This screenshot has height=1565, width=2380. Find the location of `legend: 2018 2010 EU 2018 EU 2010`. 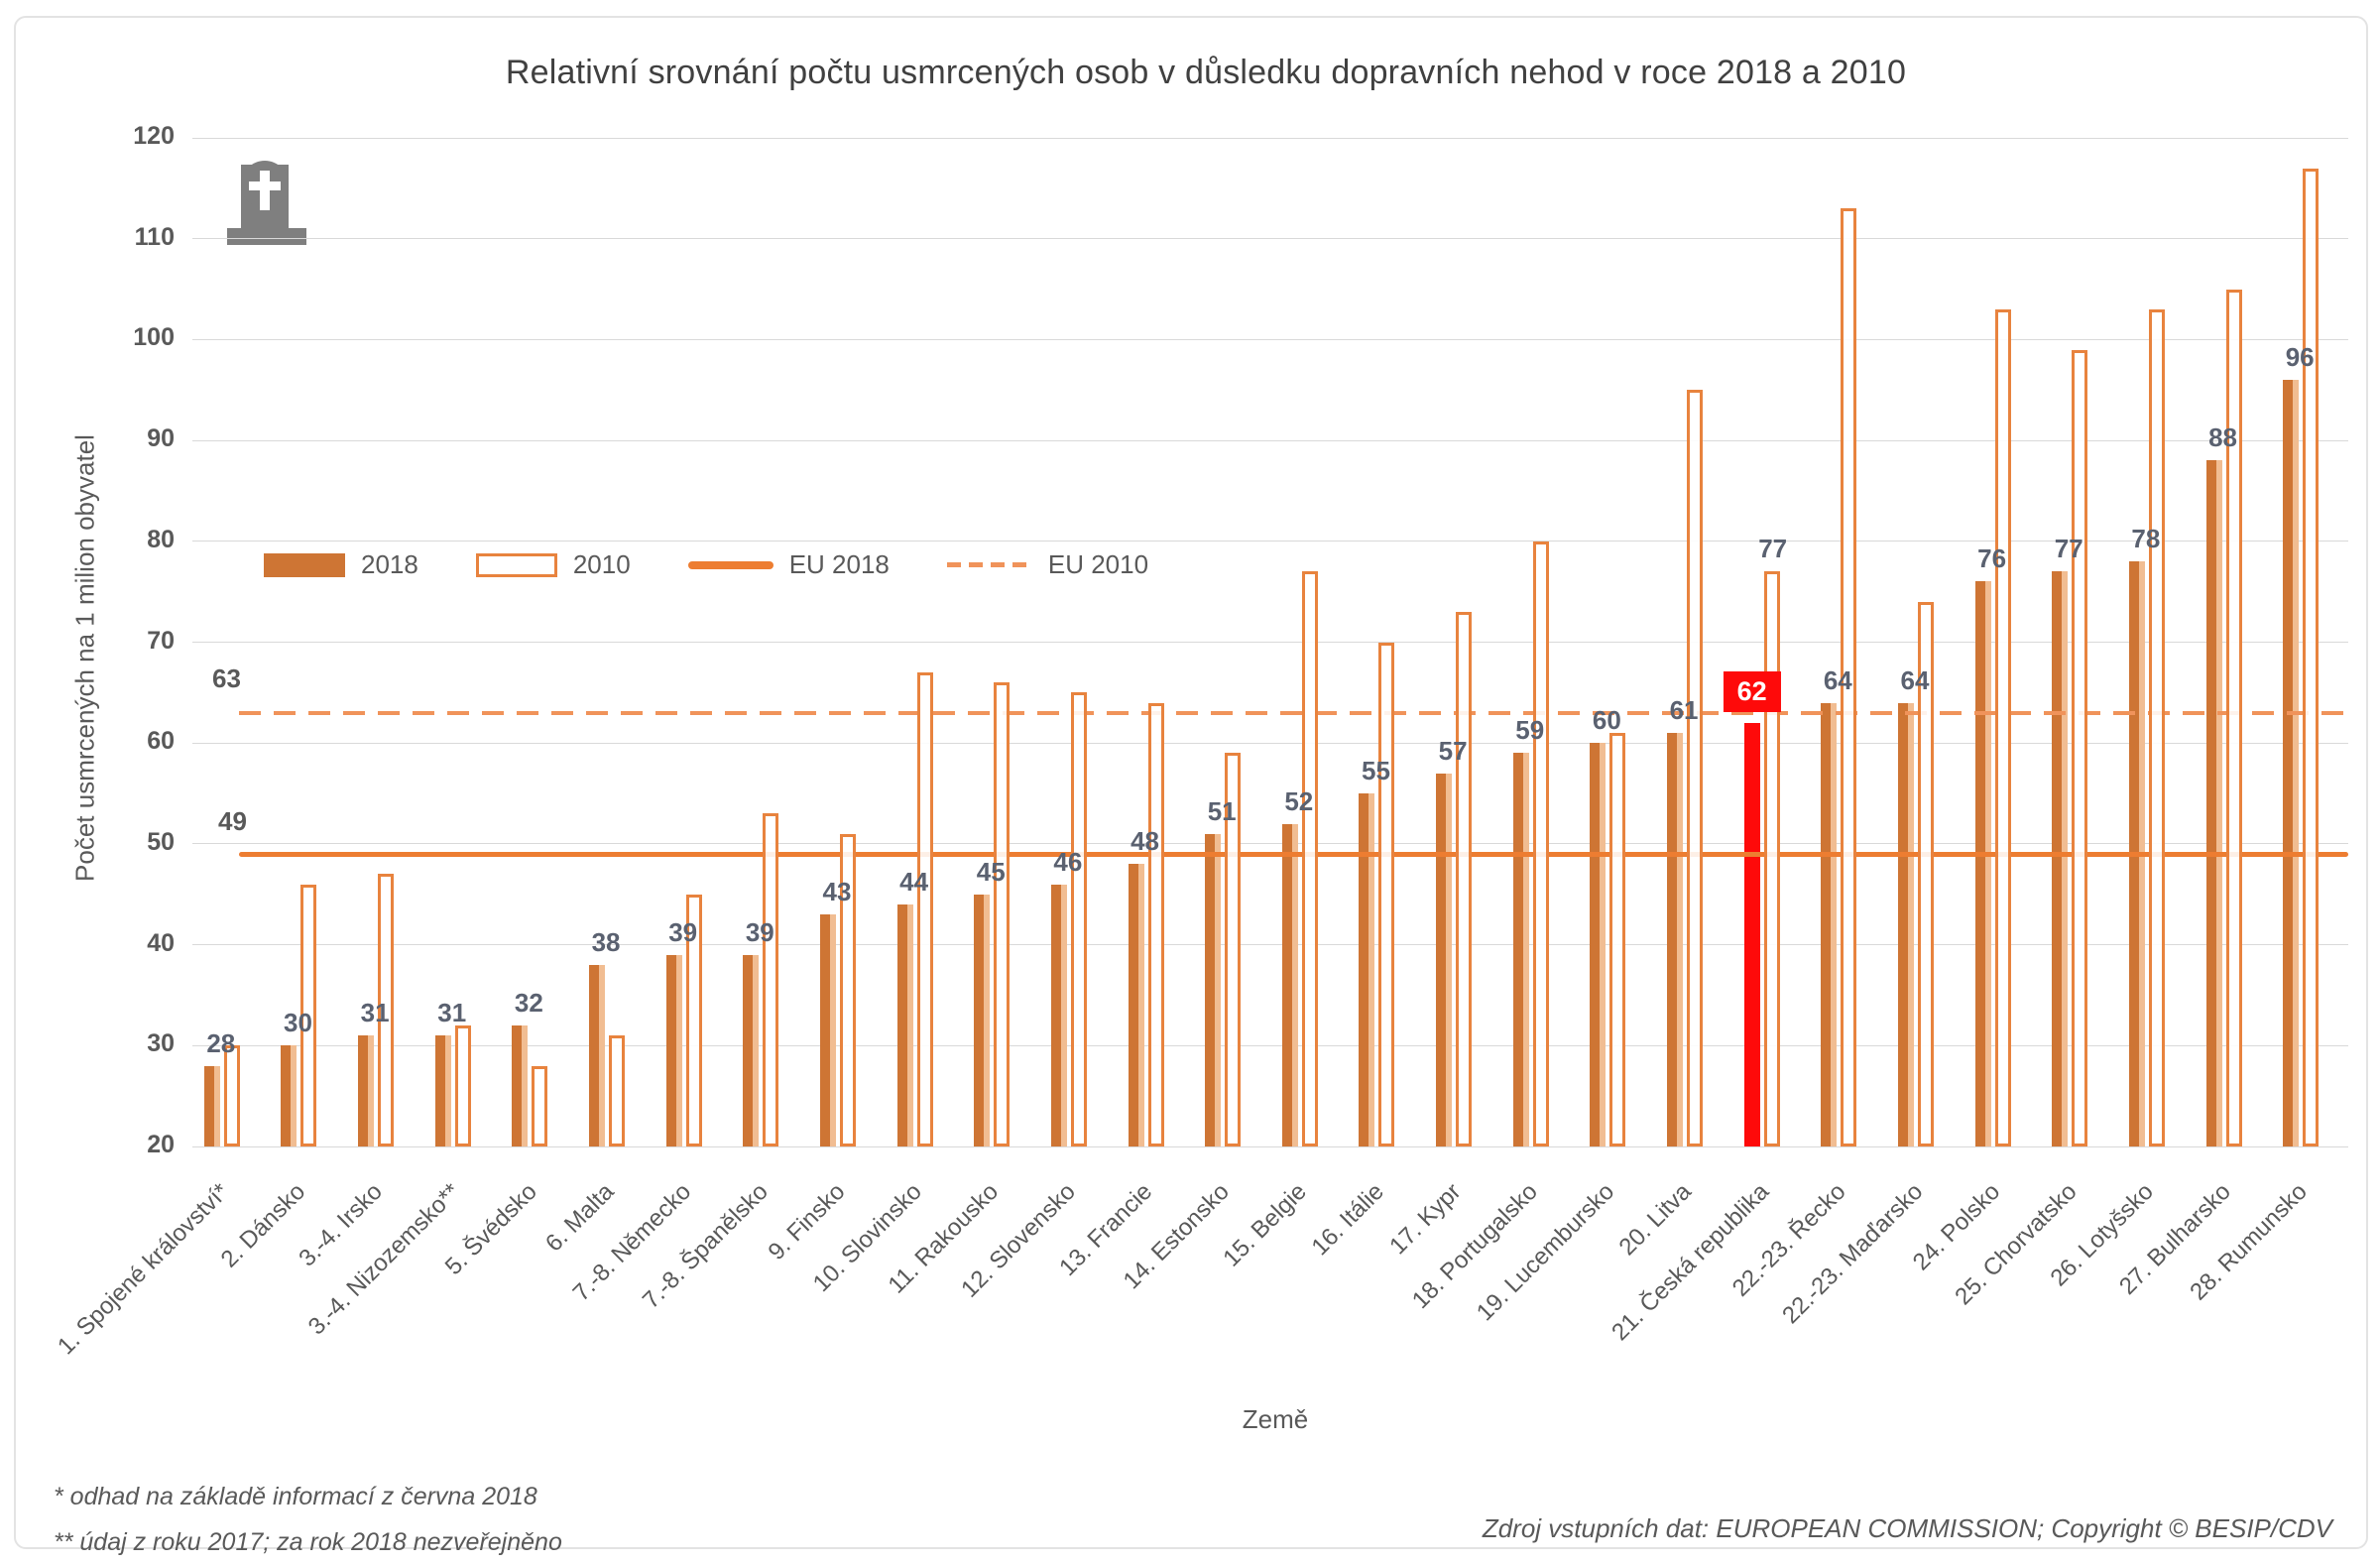

legend: 2018 2010 EU 2018 EU 2010 is located at coordinates (706, 564).